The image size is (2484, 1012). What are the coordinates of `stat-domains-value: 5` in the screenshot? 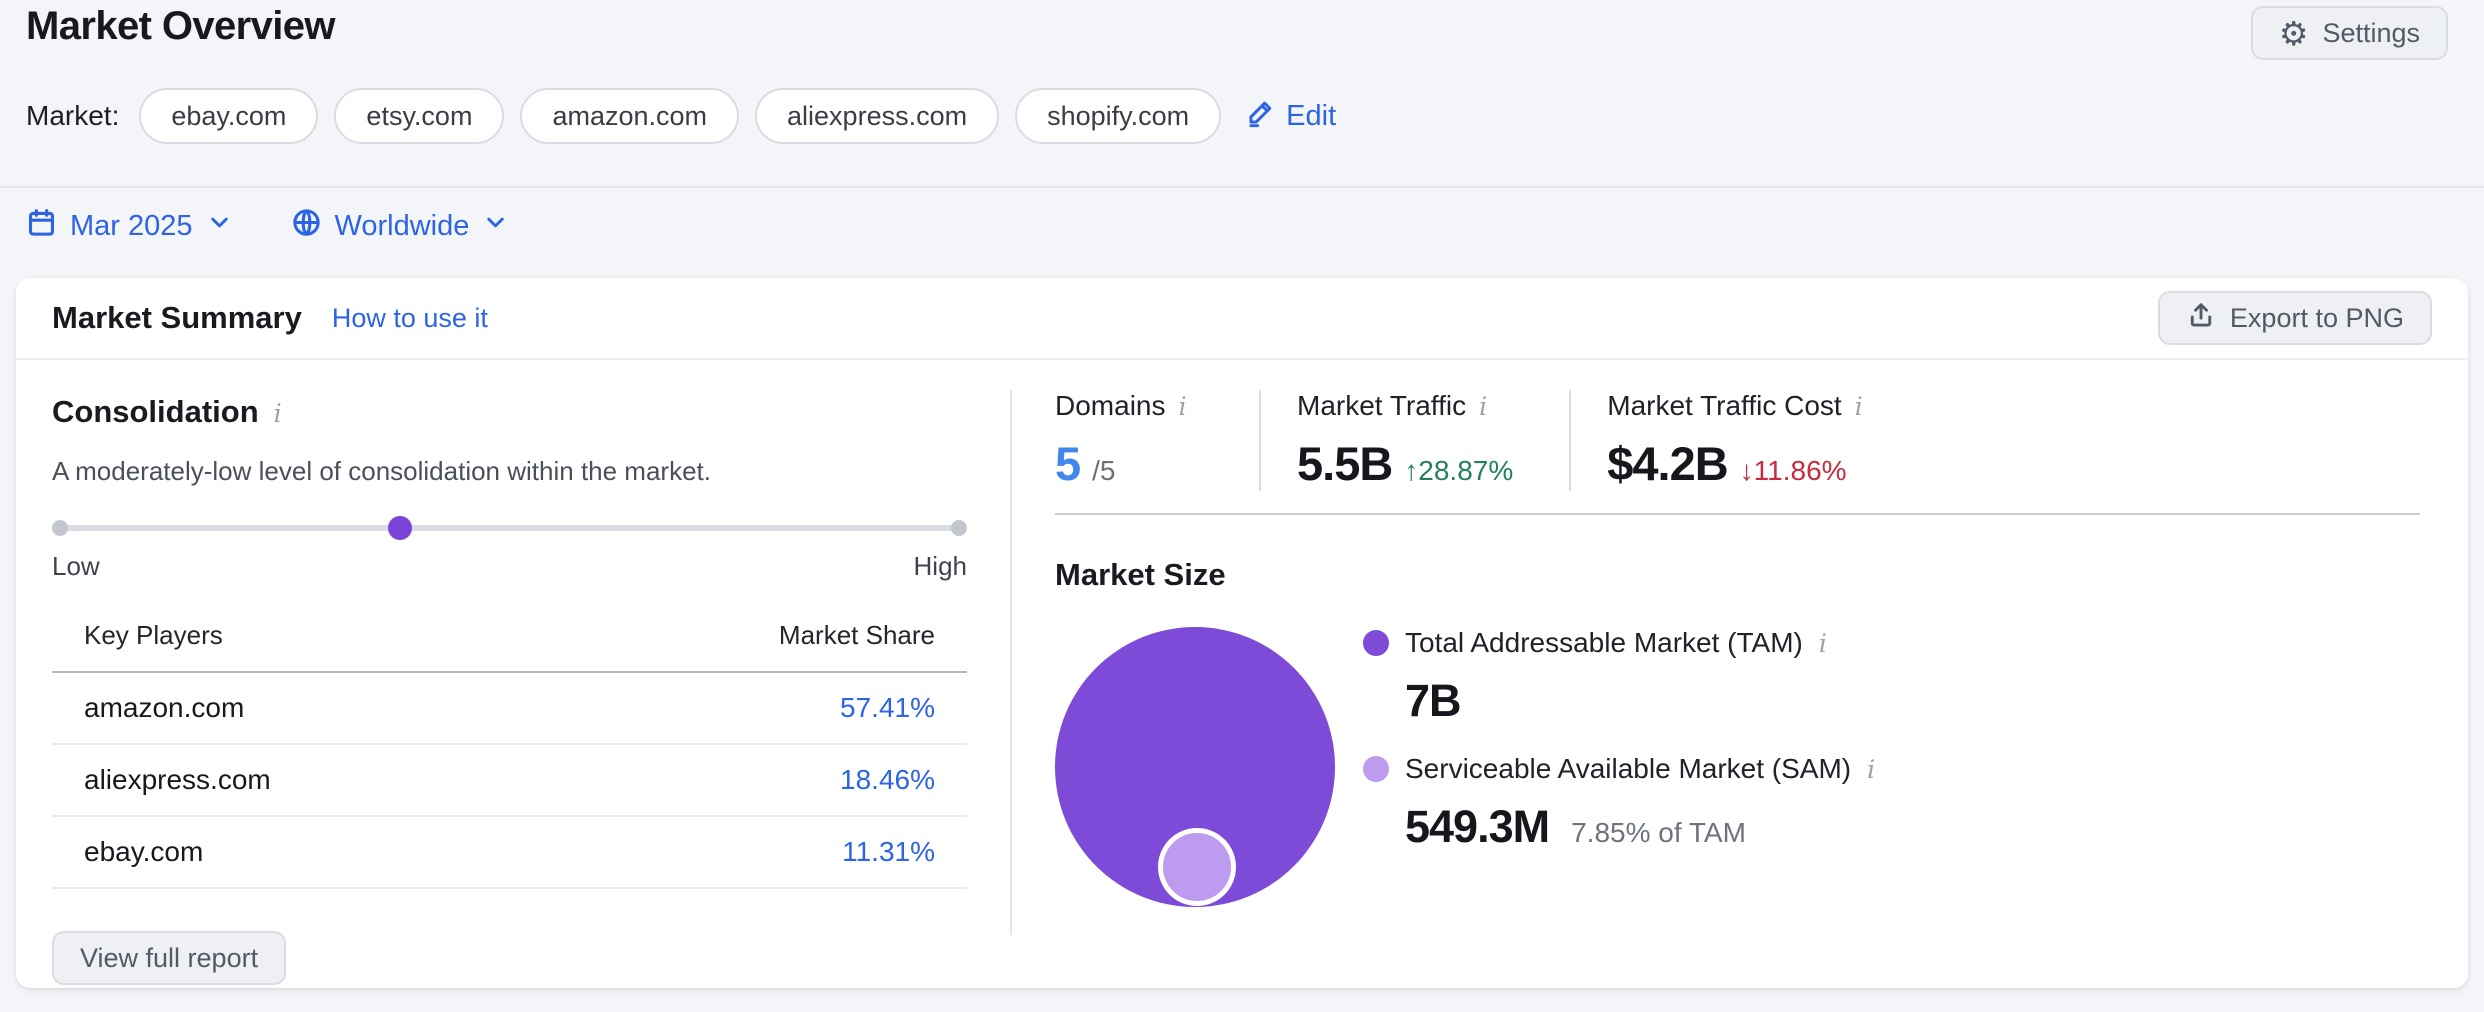 It's located at (1068, 463).